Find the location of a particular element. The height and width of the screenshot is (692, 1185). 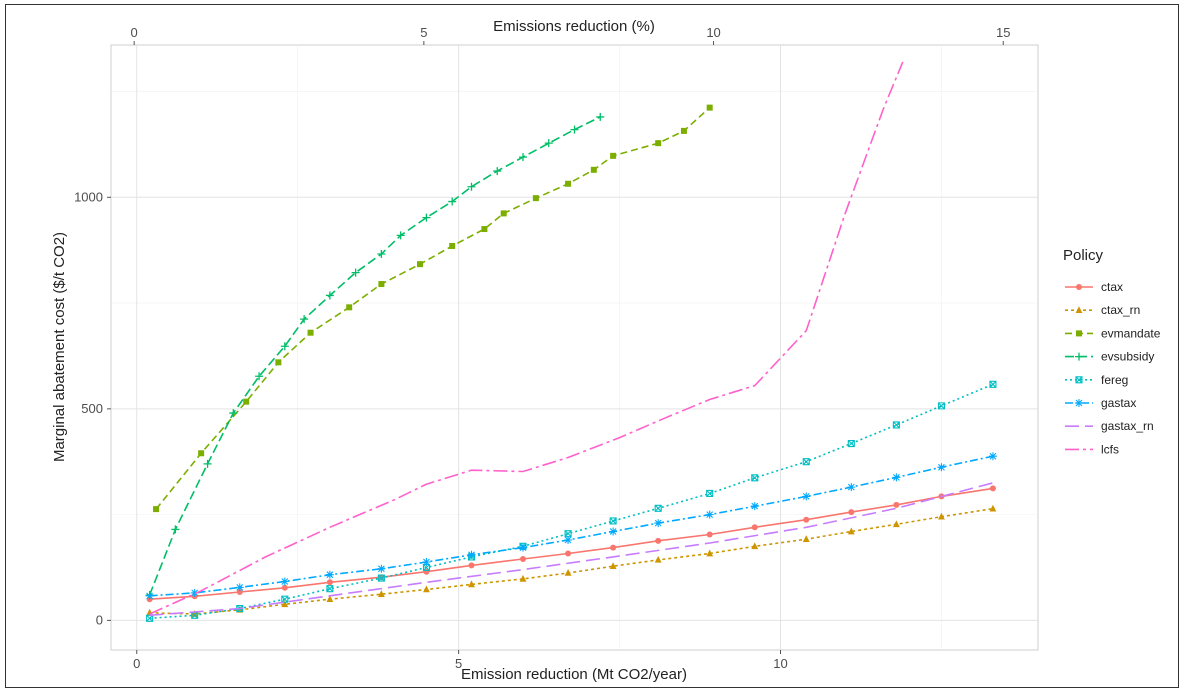

legend-item-lcfs: lcfs is located at coordinates (1092, 449).